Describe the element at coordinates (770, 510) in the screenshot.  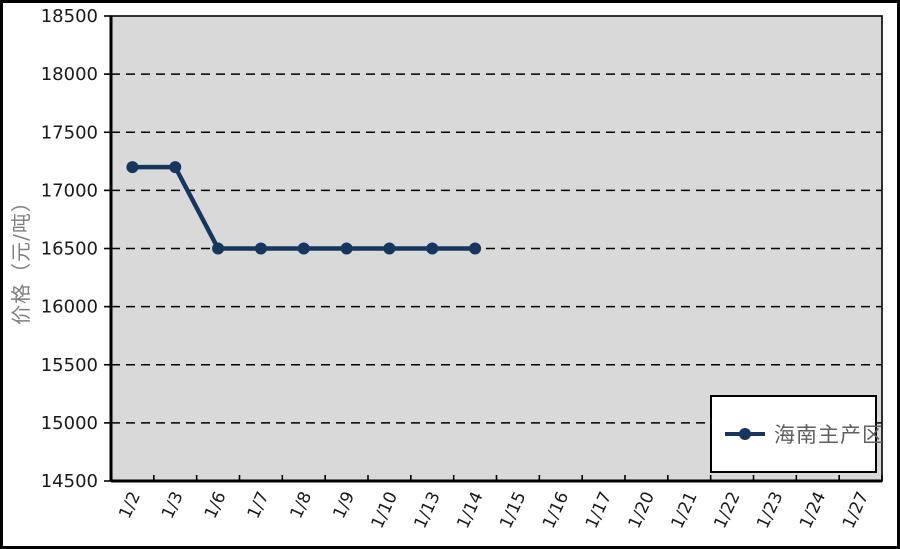
I see `x-tick-label: 1/23` at that location.